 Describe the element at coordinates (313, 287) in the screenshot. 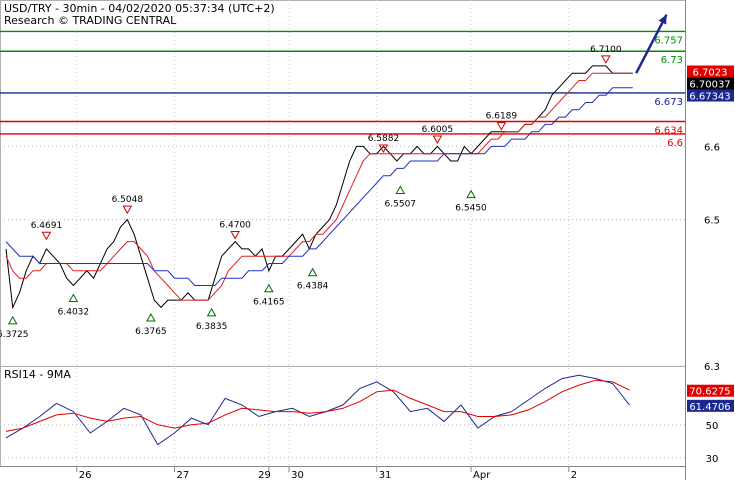

I see `low-label: 6.4384` at that location.